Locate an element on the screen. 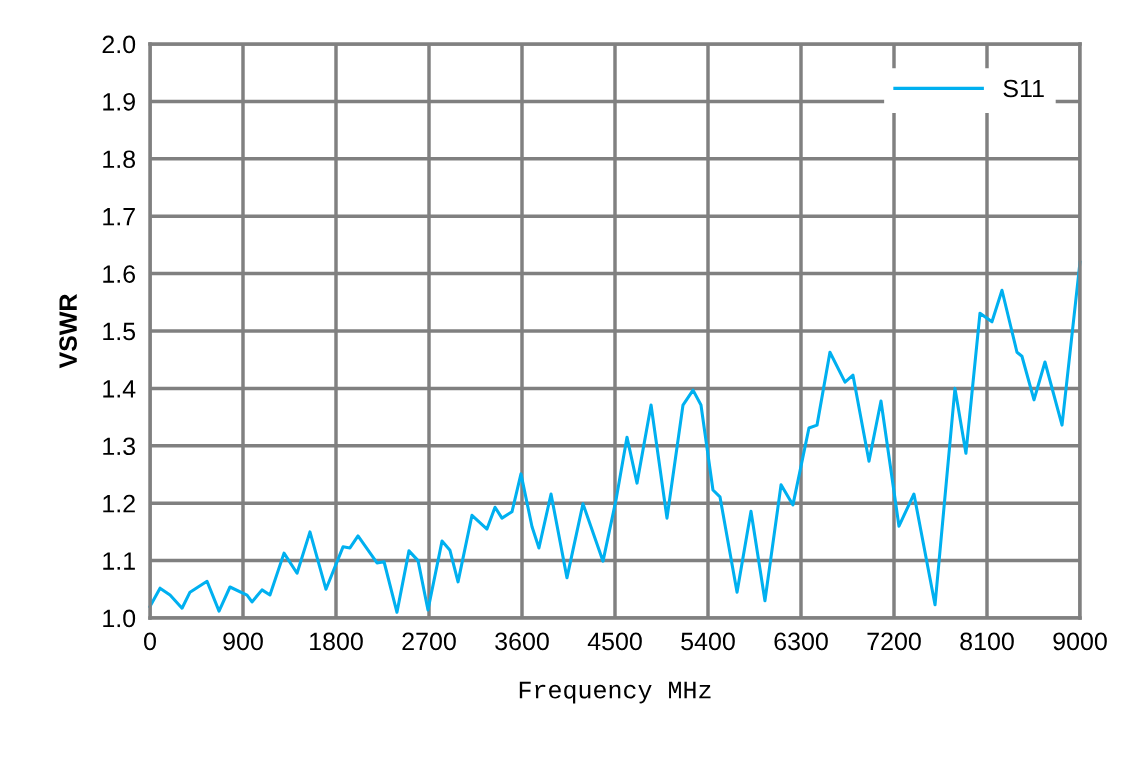  y-tick-label: 1.2 is located at coordinates (119, 503).